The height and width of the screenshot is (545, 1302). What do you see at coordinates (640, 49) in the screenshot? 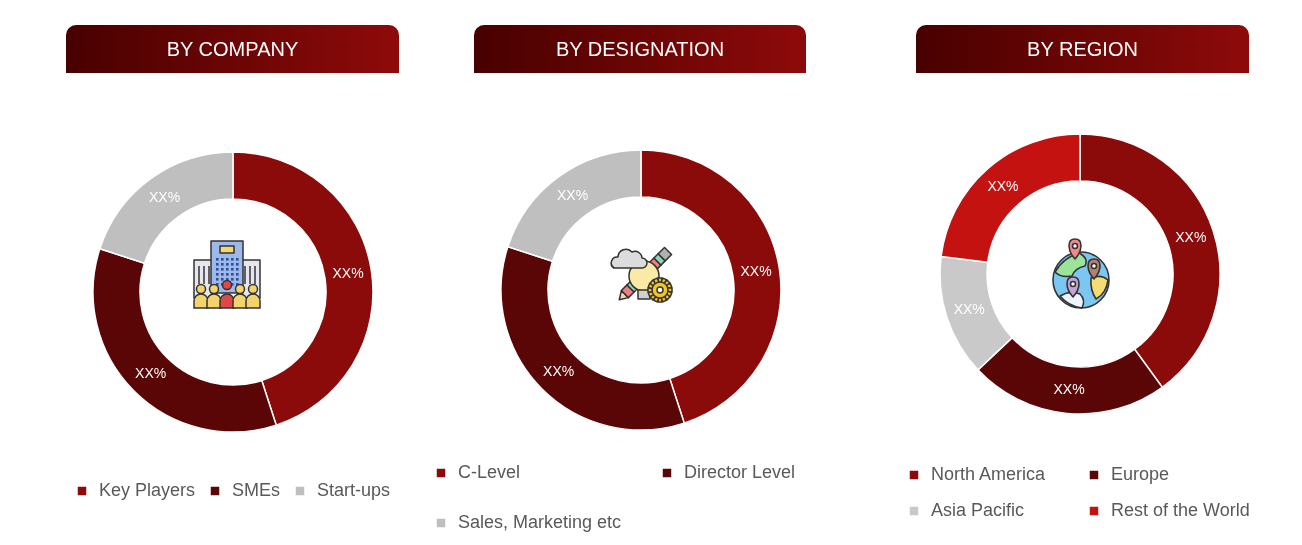
I see `chart-title: BY DESIGNATION` at bounding box center [640, 49].